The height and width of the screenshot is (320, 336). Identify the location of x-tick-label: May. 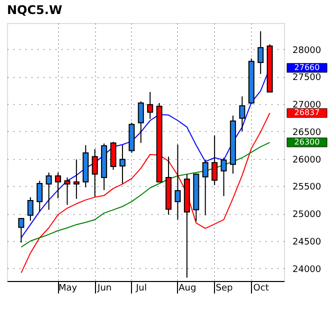
(68, 289).